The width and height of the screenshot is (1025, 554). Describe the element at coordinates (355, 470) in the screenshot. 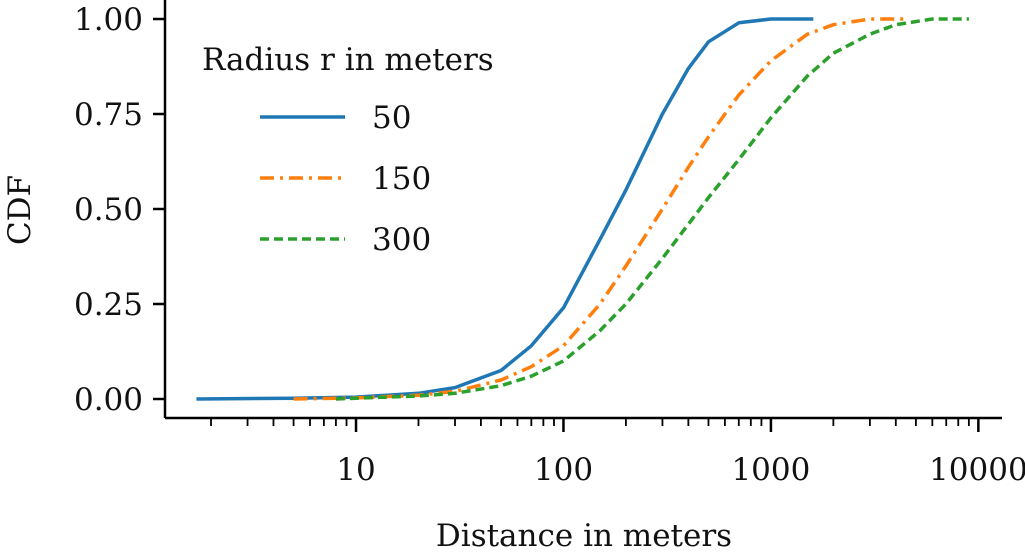

I see `x-tick-label: 10` at that location.